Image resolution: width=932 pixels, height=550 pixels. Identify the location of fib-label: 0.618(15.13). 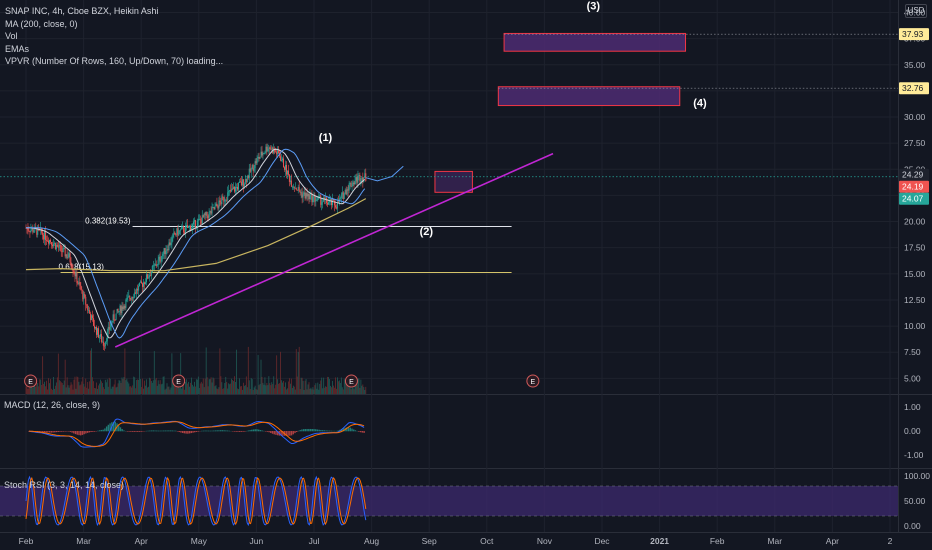
(82, 266).